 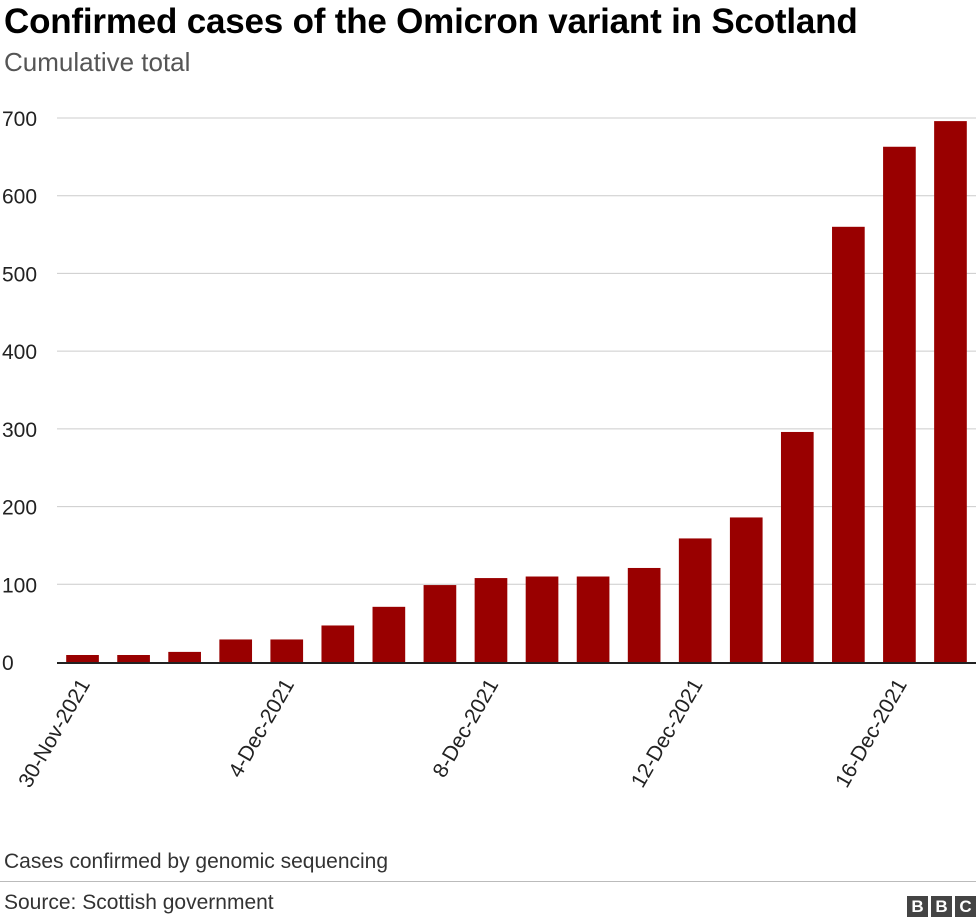 I want to click on bbc-logo: B B C, so click(x=941, y=906).